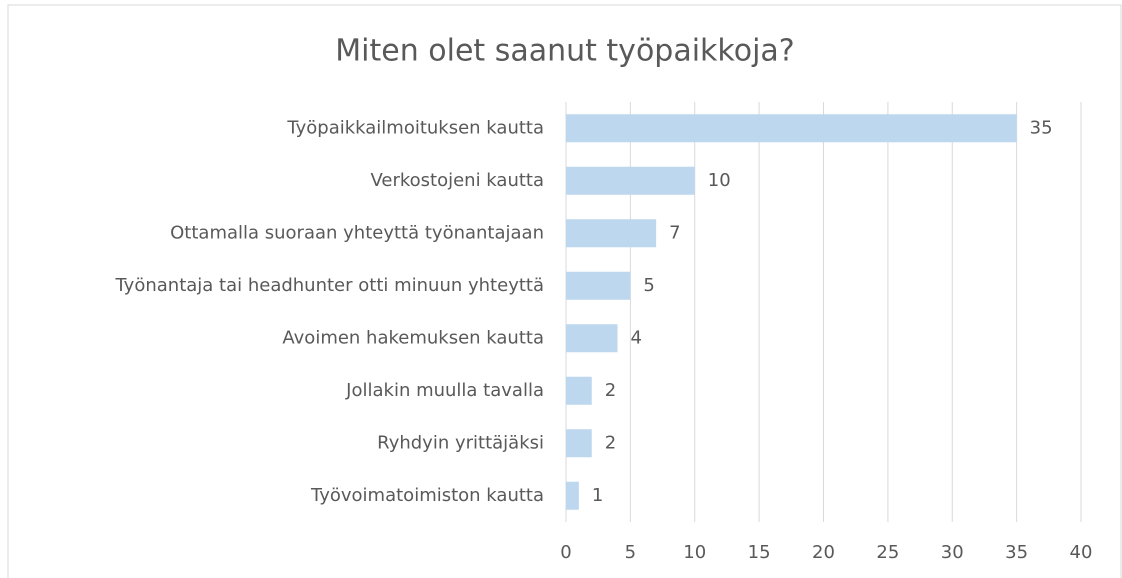  What do you see at coordinates (759, 552) in the screenshot?
I see `x-tick-label: 15` at bounding box center [759, 552].